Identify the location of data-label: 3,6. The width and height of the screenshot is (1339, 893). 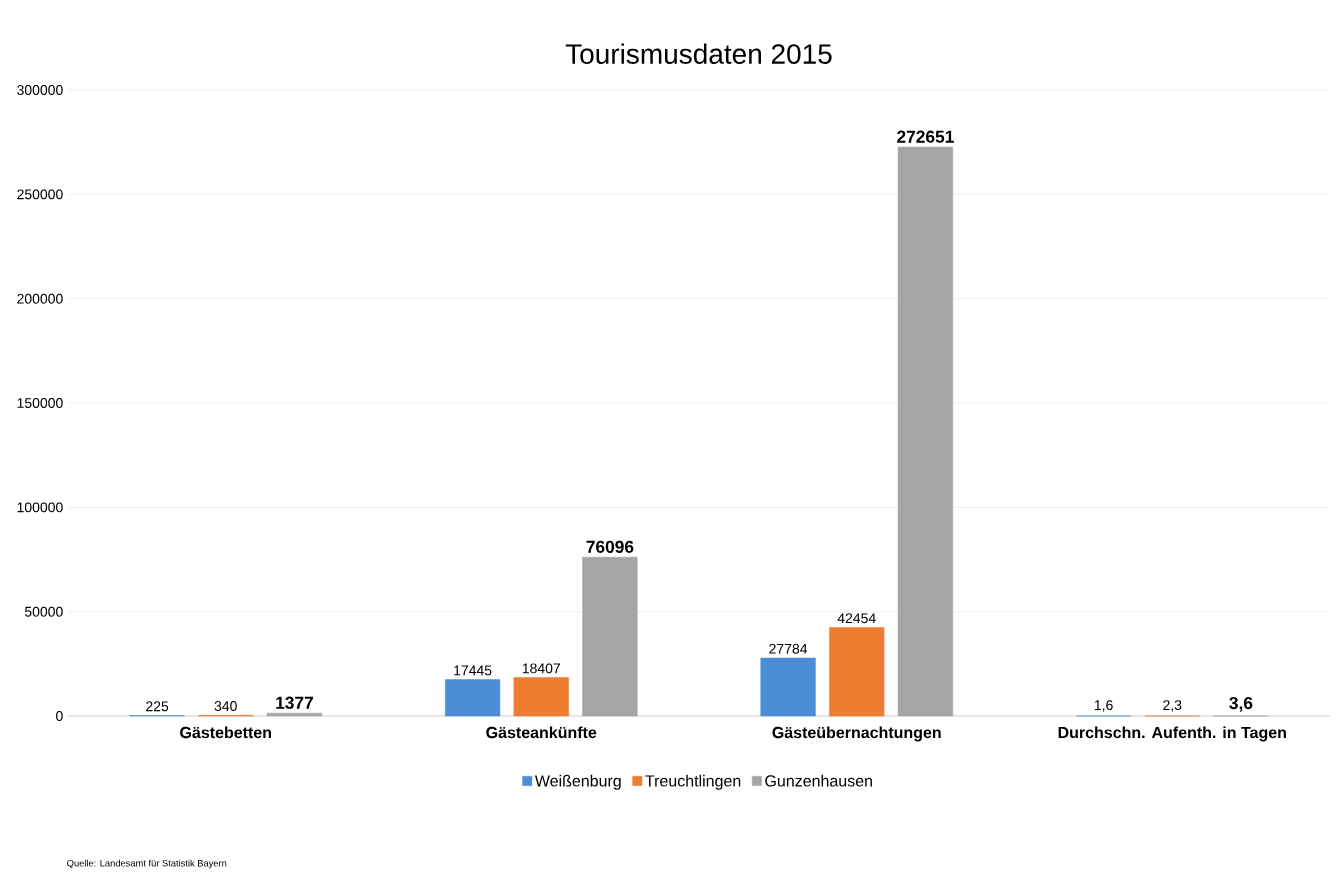
(1241, 704).